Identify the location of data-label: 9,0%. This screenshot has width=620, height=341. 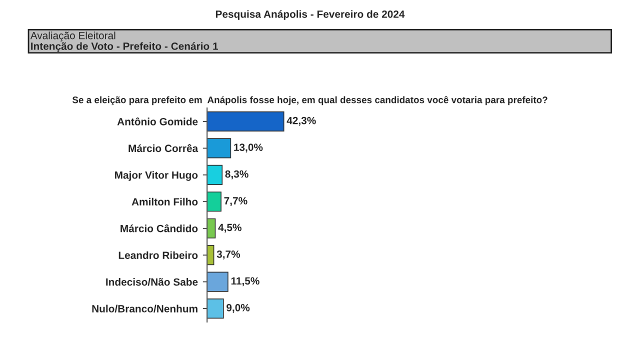
(238, 308).